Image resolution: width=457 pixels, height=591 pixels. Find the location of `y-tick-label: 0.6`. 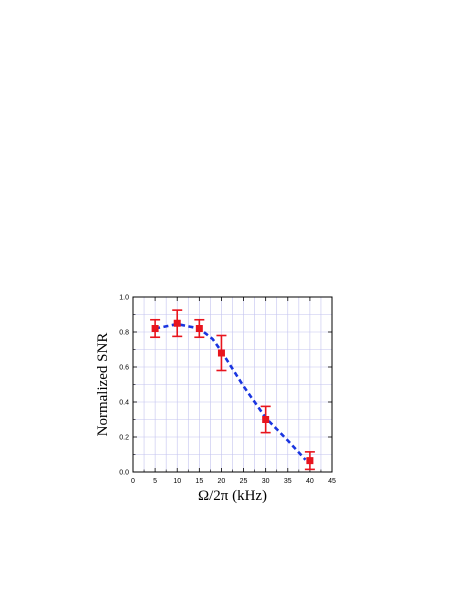

y-tick-label: 0.6 is located at coordinates (124, 368).